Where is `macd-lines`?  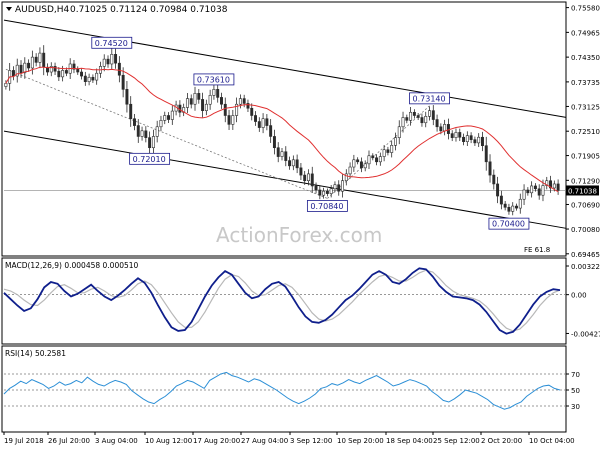
macd-lines is located at coordinates (284, 301).